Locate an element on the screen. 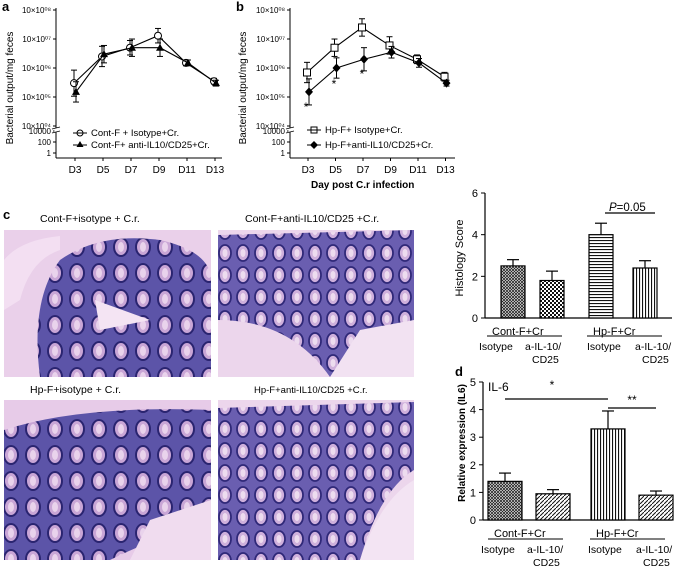  panel-c-bar-label-3: CD25 is located at coordinates (545, 360).